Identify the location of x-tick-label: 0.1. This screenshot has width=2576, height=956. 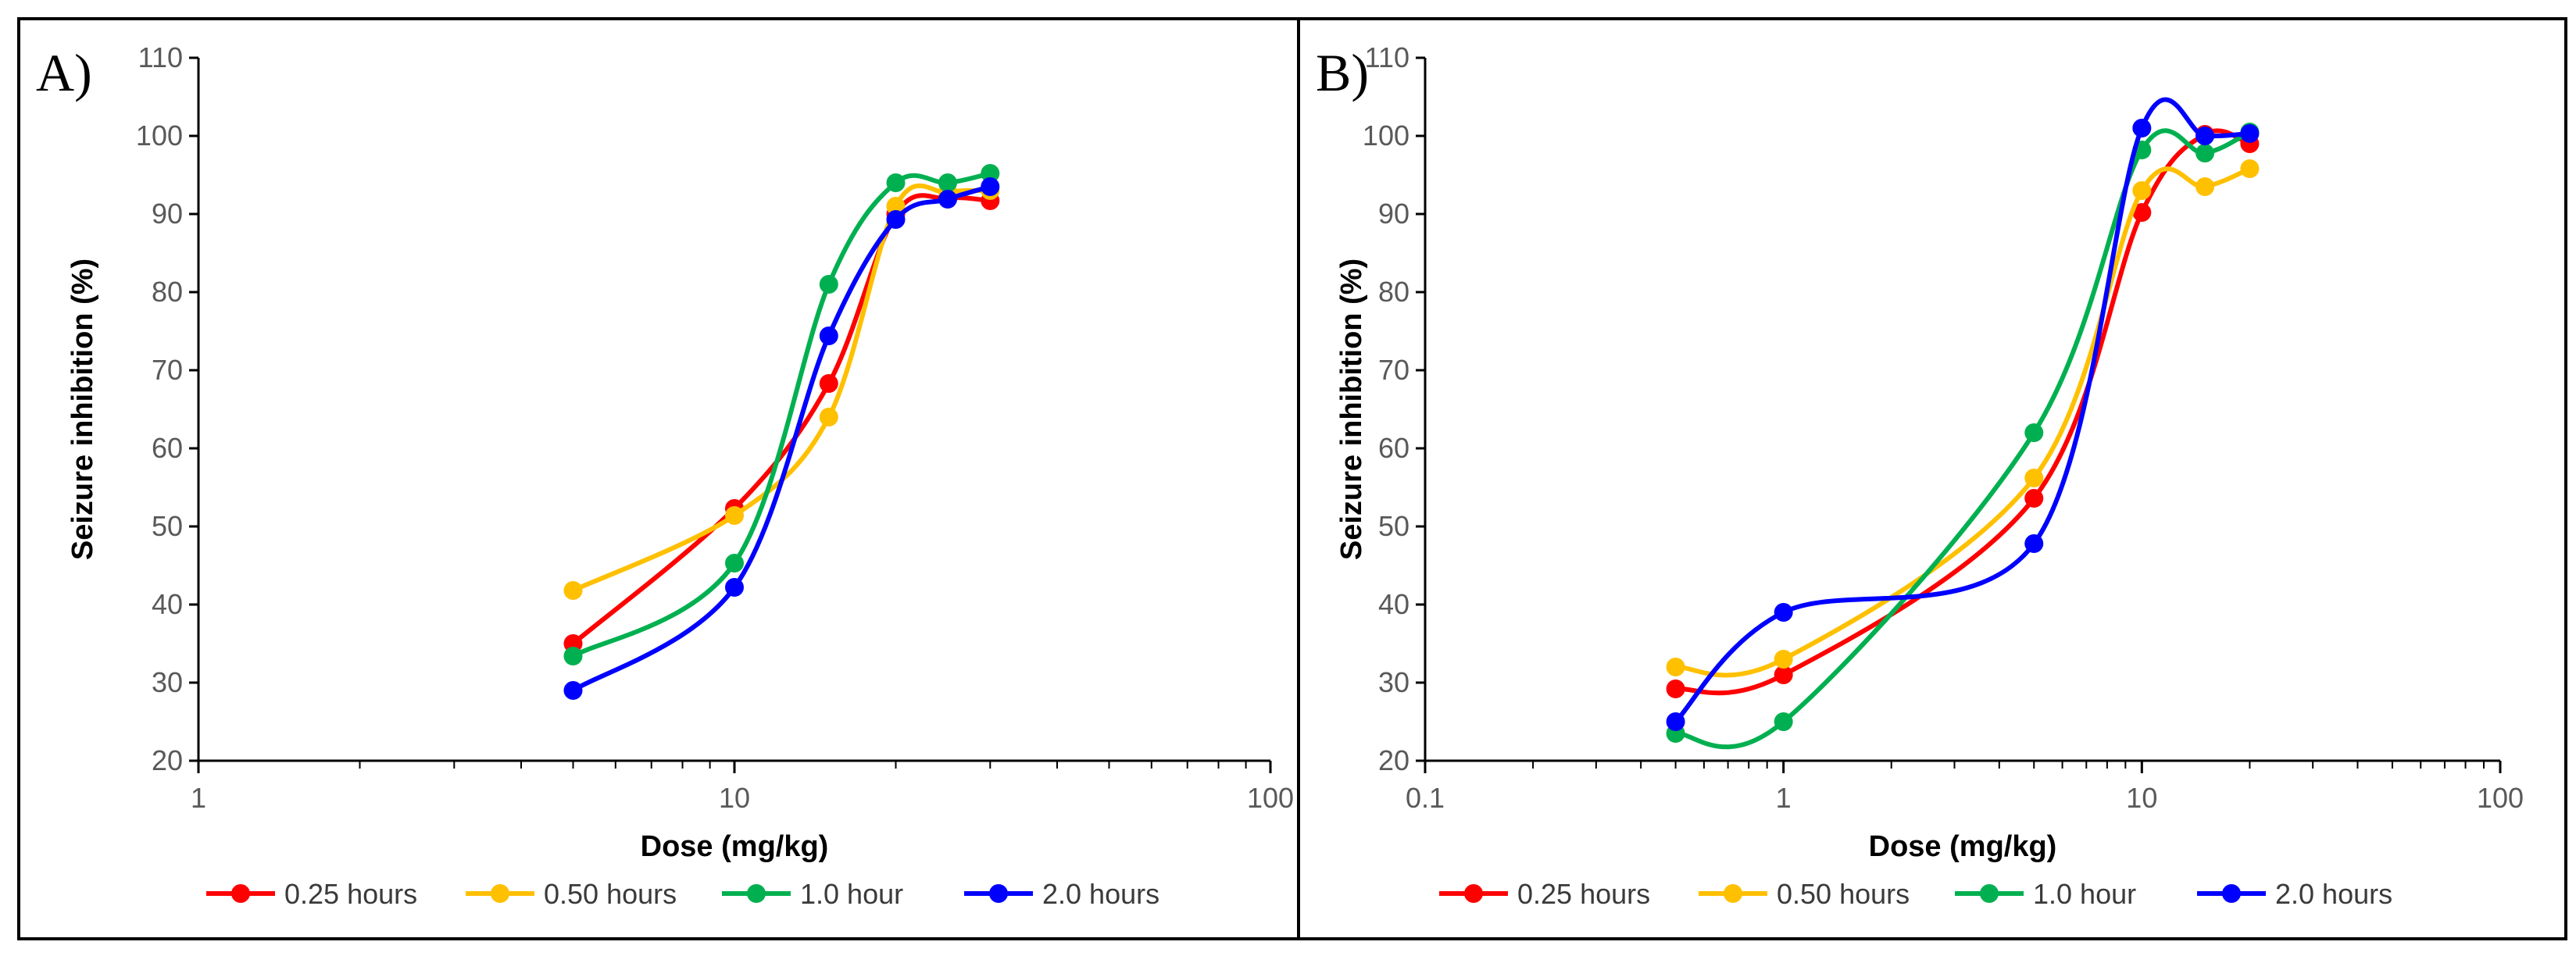
(1426, 798).